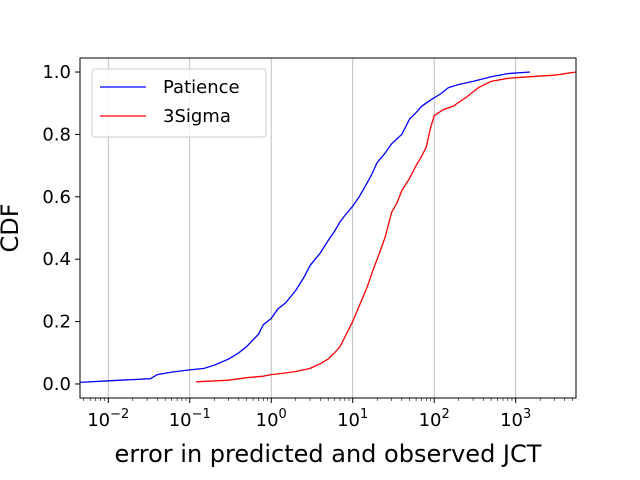 The image size is (640, 480). I want to click on x-tick-exponent: −2, so click(119, 414).